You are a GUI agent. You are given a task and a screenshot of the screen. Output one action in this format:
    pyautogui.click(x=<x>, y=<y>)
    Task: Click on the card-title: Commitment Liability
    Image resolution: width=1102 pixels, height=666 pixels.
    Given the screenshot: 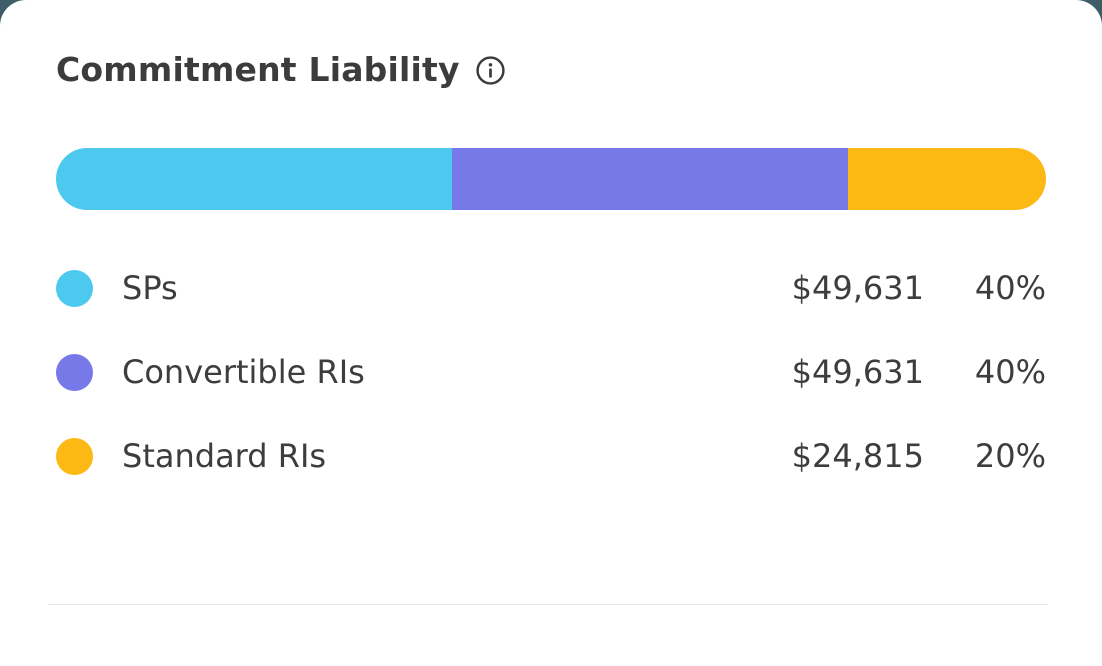 What is the action you would take?
    pyautogui.click(x=258, y=69)
    